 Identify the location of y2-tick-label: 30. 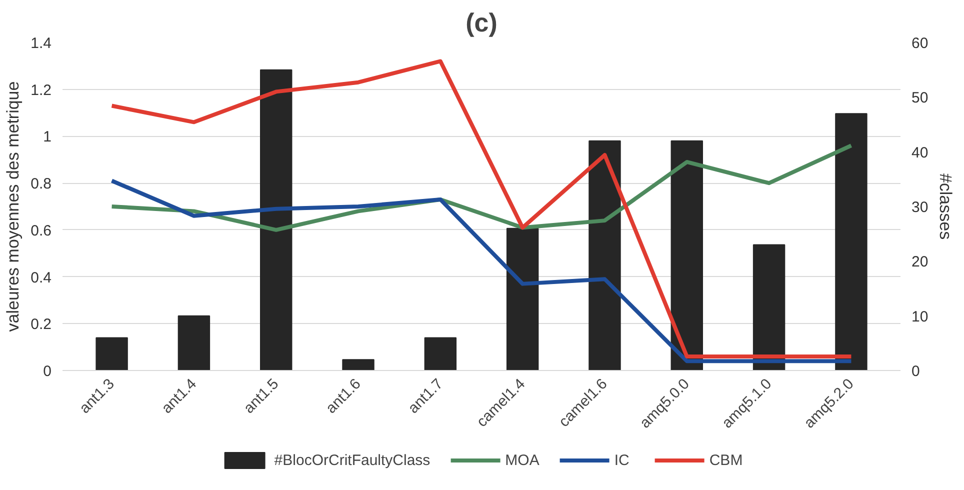
(920, 207).